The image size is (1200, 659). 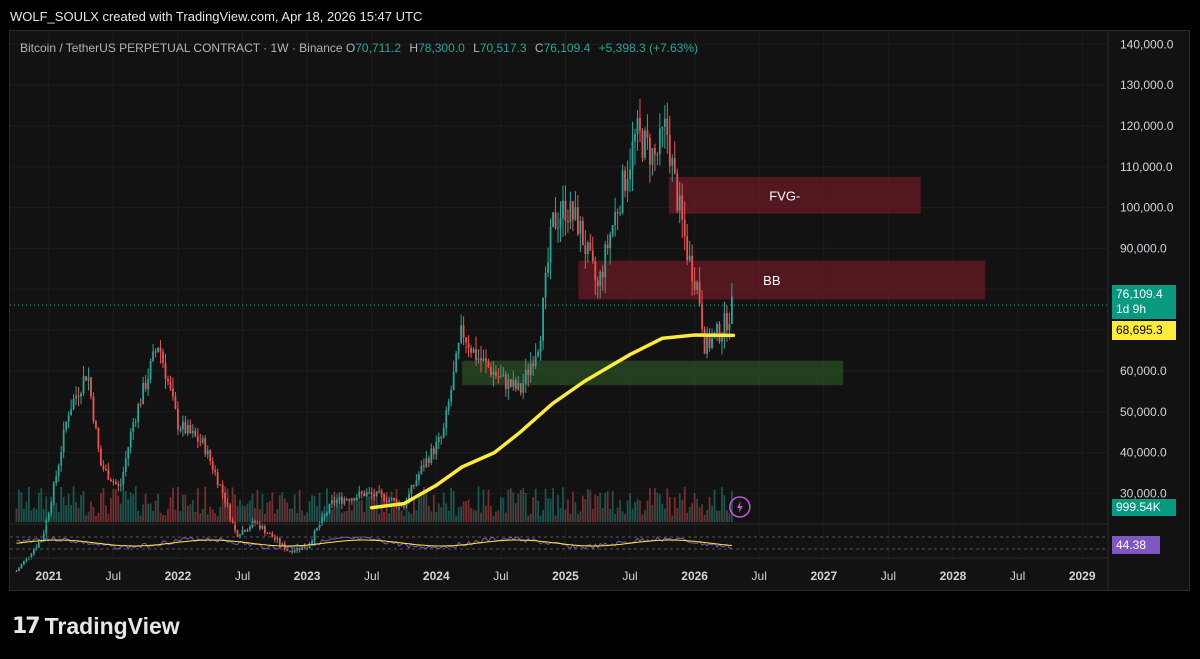 I want to click on rsi-tag: 44.38, so click(x=1136, y=545).